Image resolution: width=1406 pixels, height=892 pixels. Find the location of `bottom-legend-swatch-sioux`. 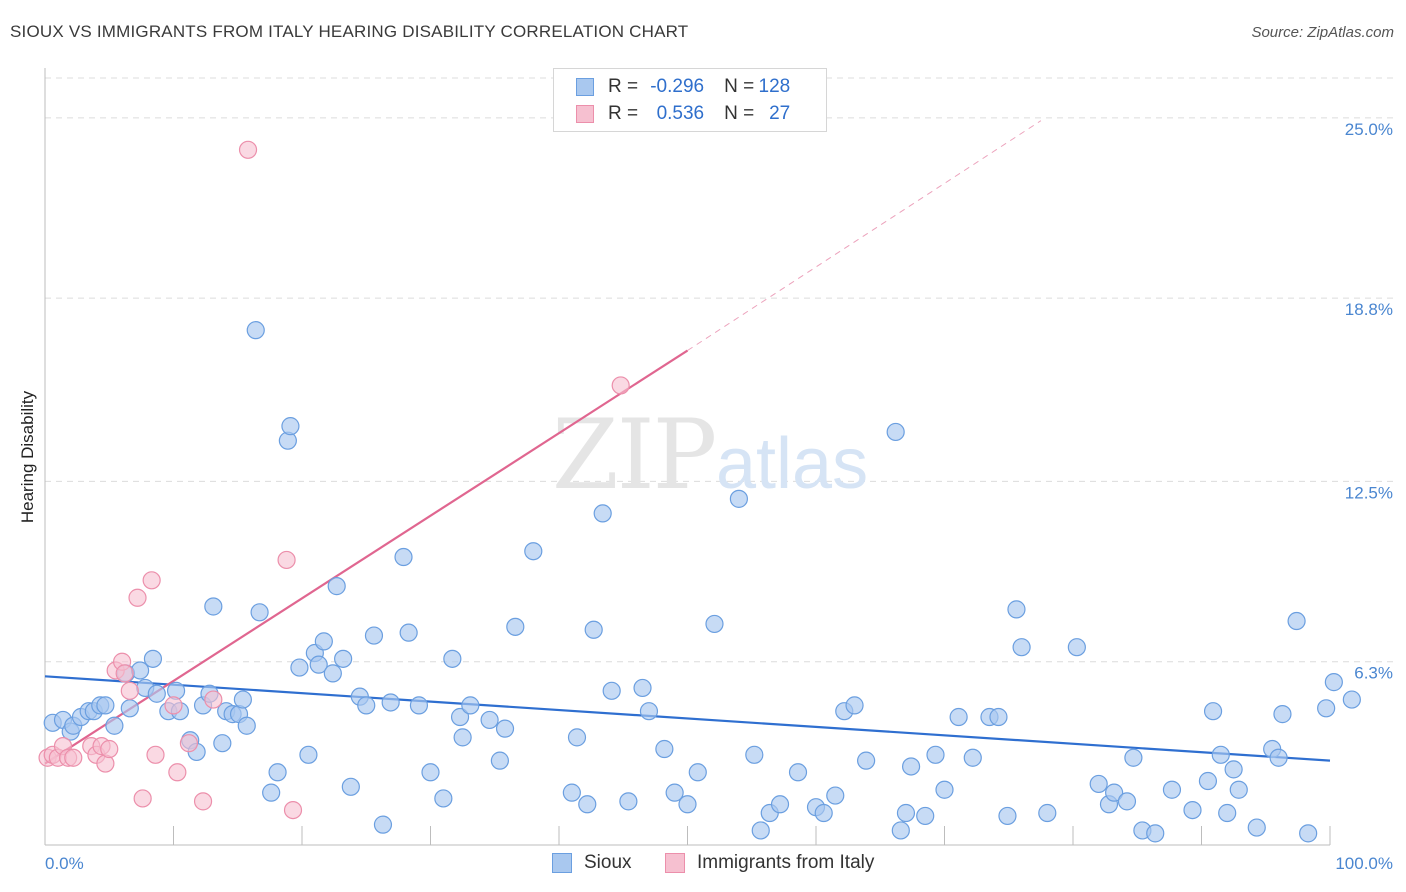

bottom-legend-swatch-sioux is located at coordinates (562, 863).